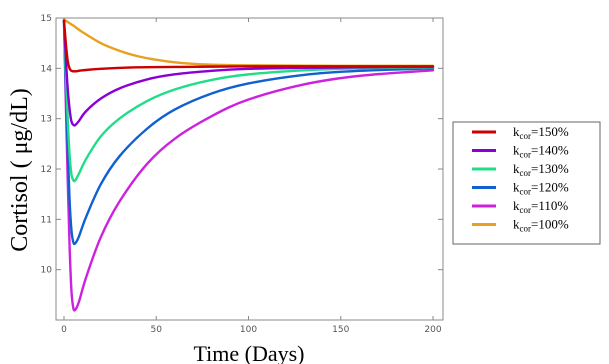  Describe the element at coordinates (541, 151) in the screenshot. I see `legend-entry-1: kcor=140%` at that location.